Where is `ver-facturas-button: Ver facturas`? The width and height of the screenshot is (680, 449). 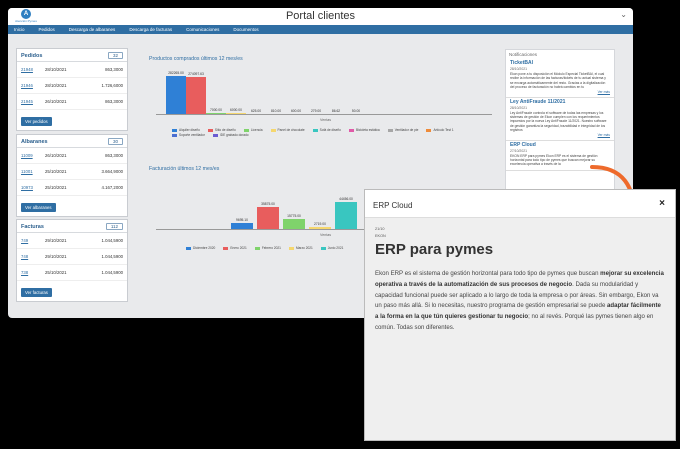 ver-facturas-button: Ver facturas is located at coordinates (36, 292).